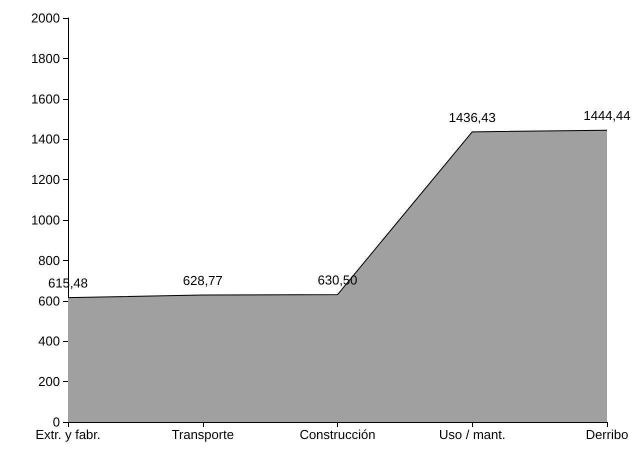  What do you see at coordinates (472, 117) in the screenshot?
I see `data-label: 1436,43` at bounding box center [472, 117].